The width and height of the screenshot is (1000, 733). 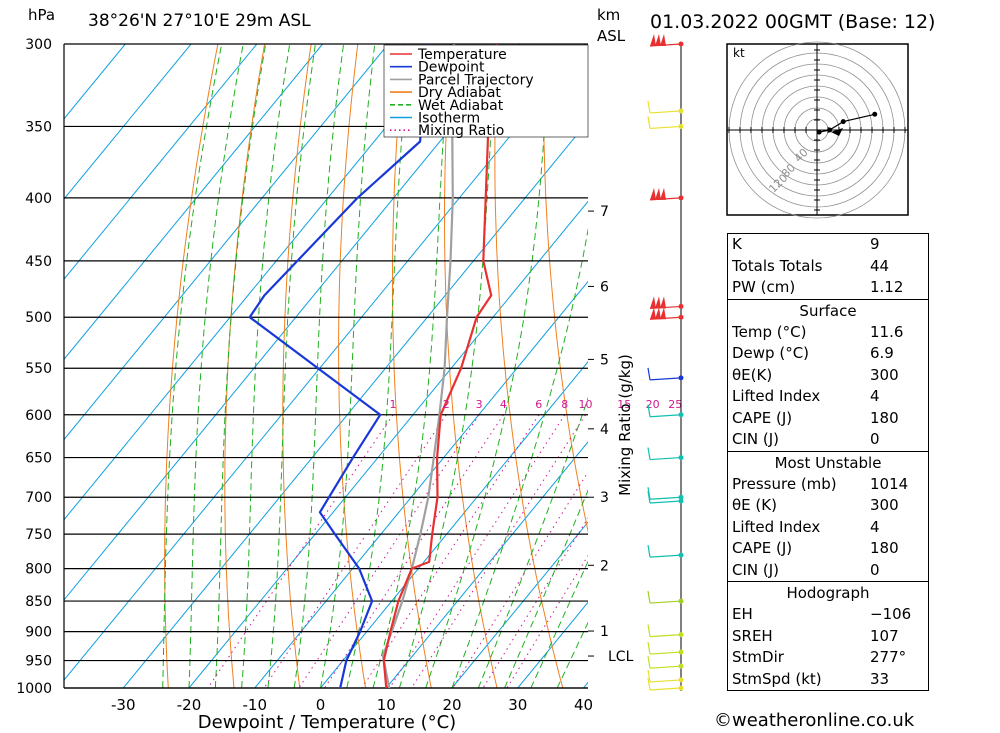 I want to click on height-tick-label: 2, so click(x=604, y=566).